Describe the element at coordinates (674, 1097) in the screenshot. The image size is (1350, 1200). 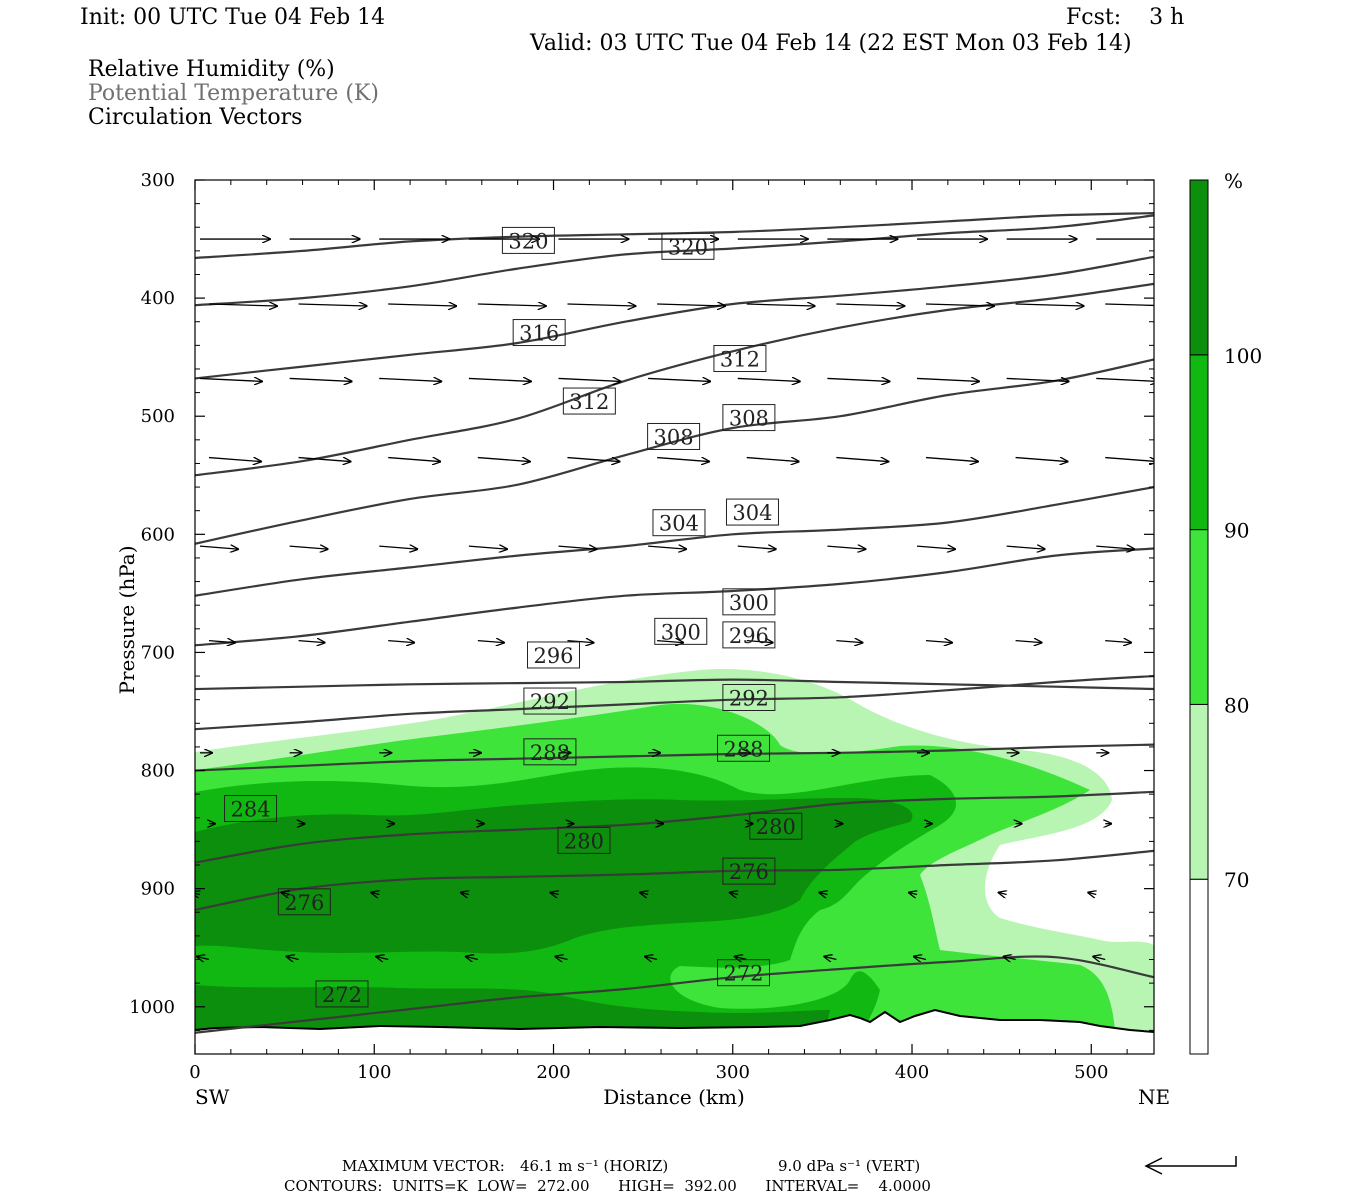
I see `x-axis-label: Distance (km)` at that location.